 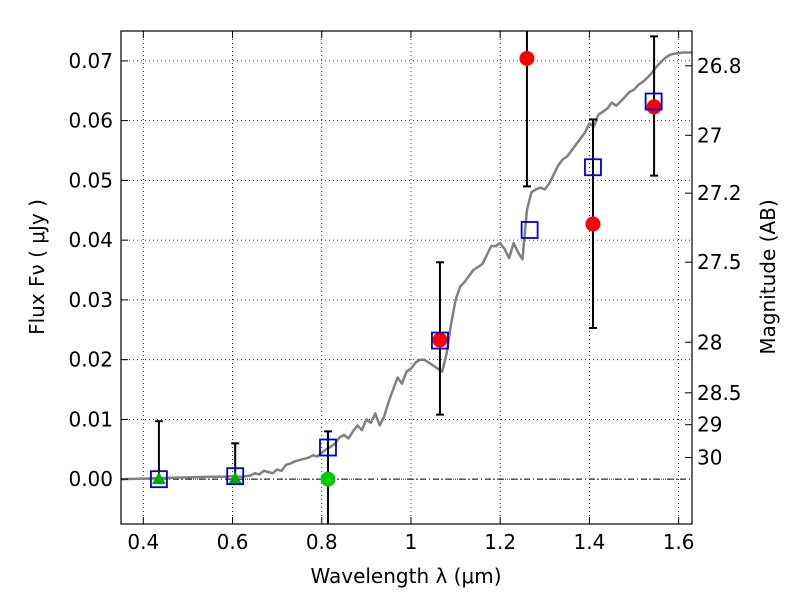 What do you see at coordinates (405, 576) in the screenshot?
I see `x-axis-title: Wavelength λ (μm)` at bounding box center [405, 576].